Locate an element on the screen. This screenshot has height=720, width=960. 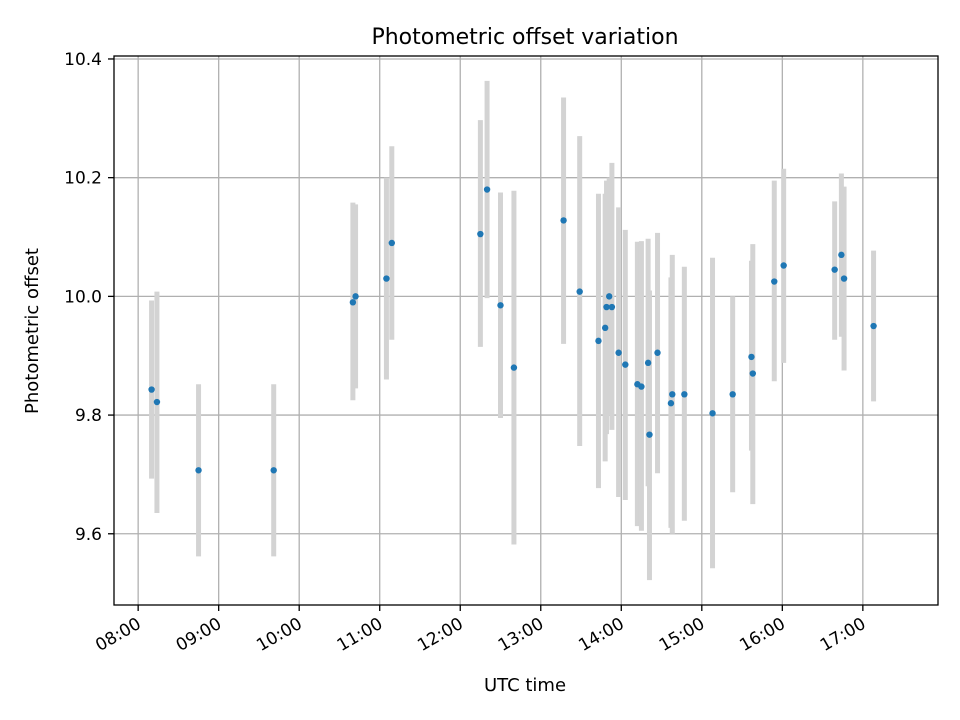
x-tick-label: 14:00 is located at coordinates (601, 635).